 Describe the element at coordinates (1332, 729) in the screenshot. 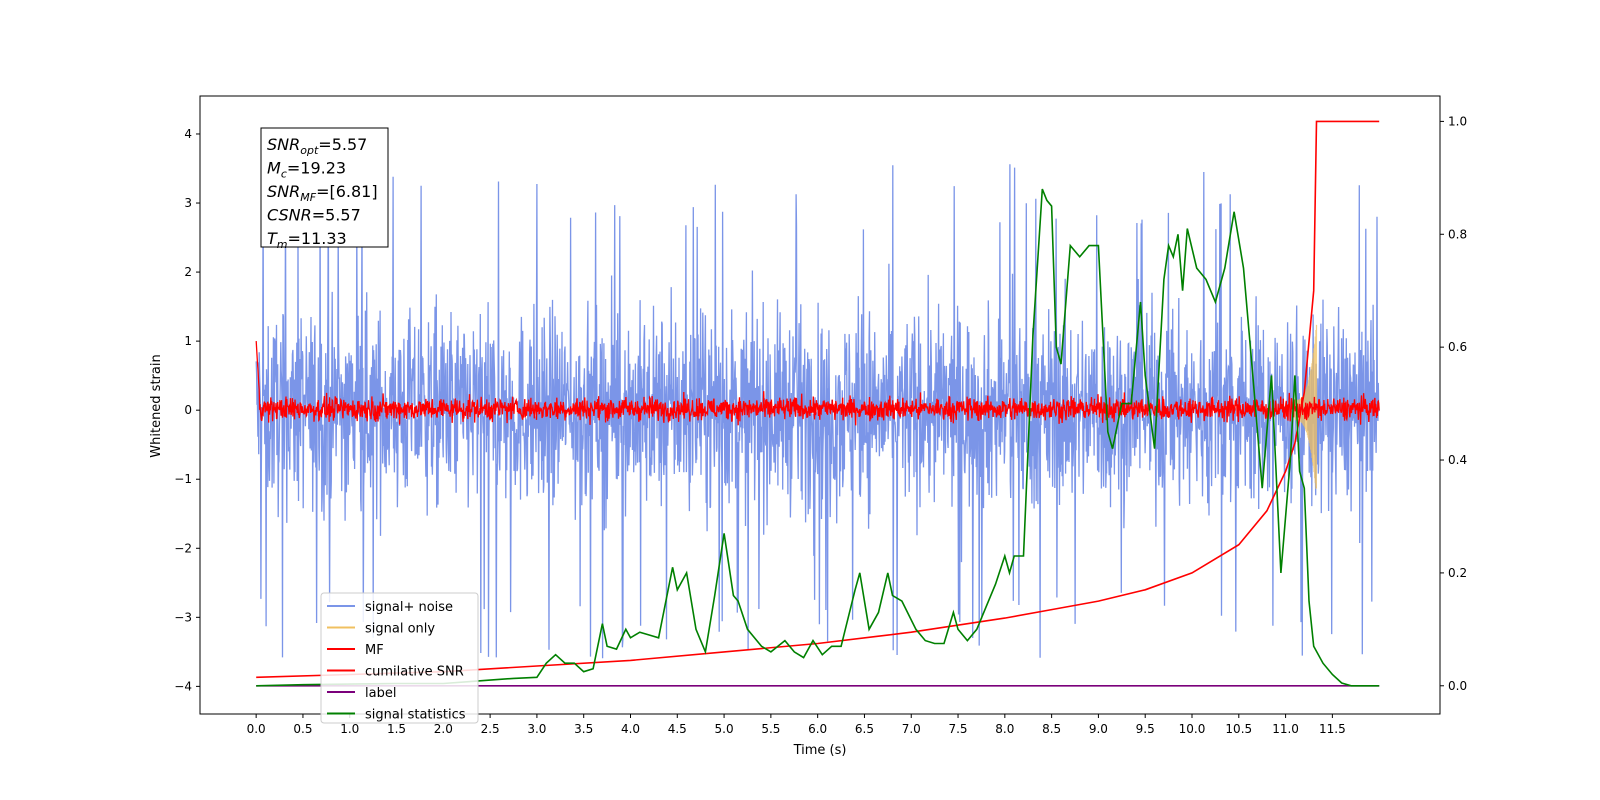

I see `x-tick-label: 11.5` at that location.